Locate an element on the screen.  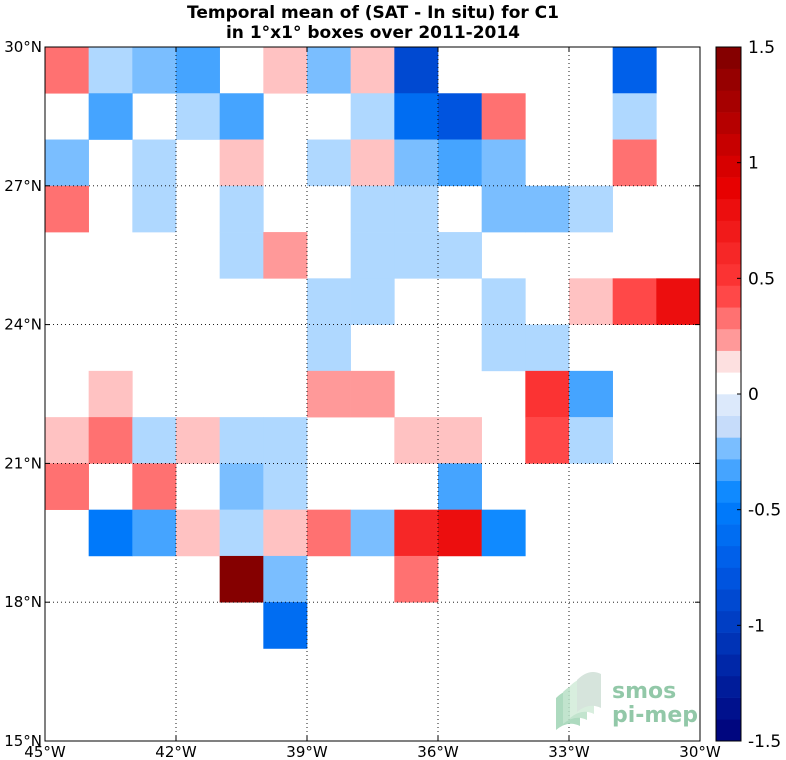
logo-text-smos: smos is located at coordinates (644, 691).